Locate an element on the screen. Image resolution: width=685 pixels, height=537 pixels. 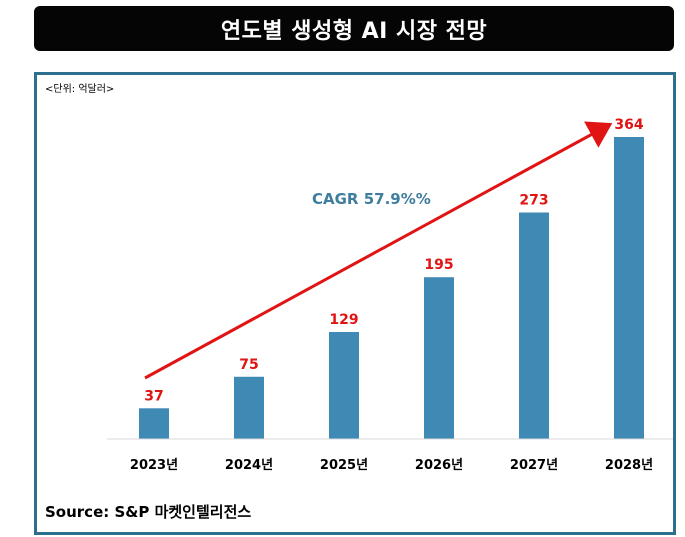
chart-title: 연도별 생성형 AI 시장 전망 is located at coordinates (354, 31).